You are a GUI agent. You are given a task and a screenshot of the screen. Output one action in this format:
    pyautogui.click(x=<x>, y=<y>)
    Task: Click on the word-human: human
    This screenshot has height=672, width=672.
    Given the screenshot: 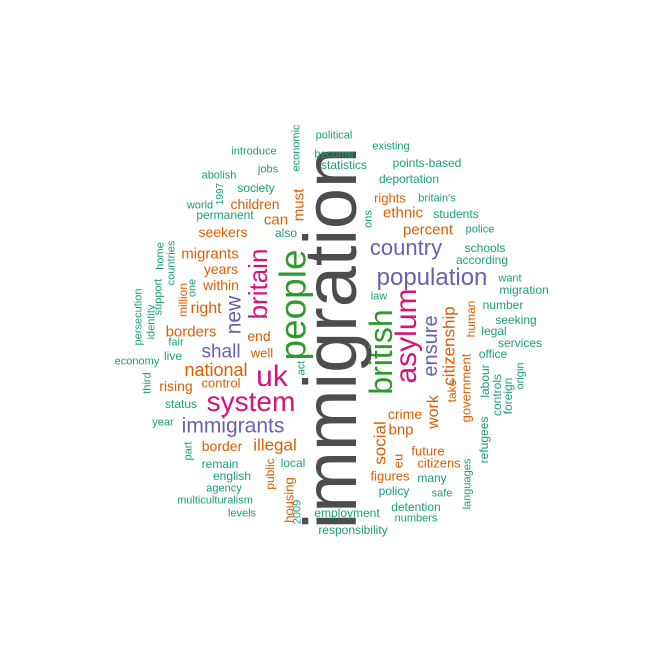 What is the action you would take?
    pyautogui.click(x=471, y=319)
    